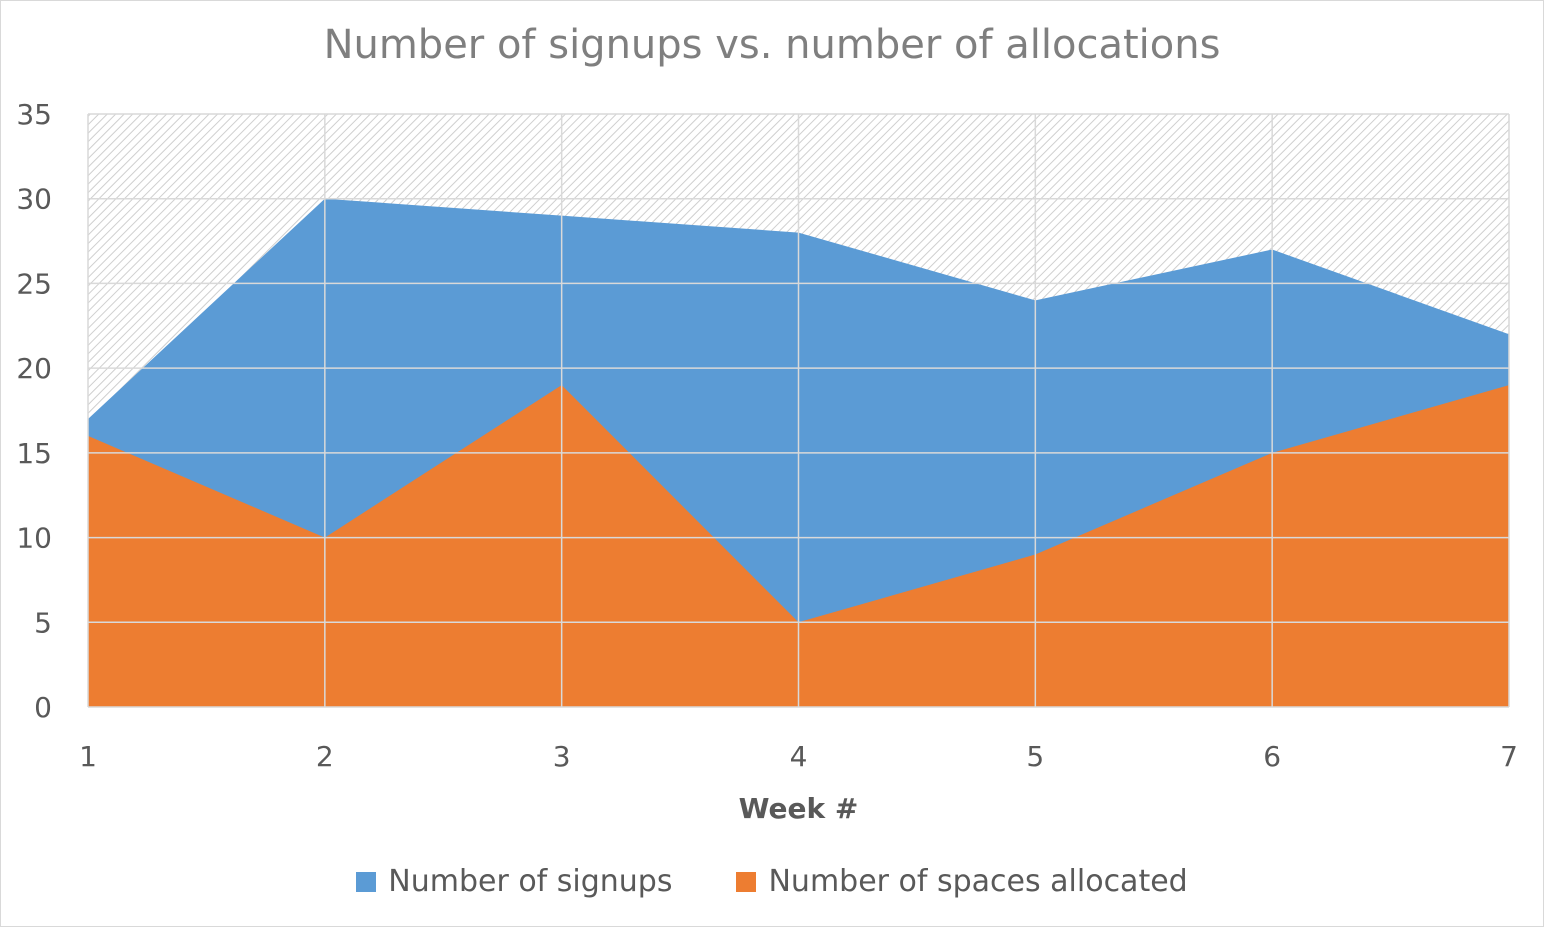 Image resolution: width=1544 pixels, height=927 pixels. Describe the element at coordinates (799, 808) in the screenshot. I see `x-axis-label: Week #` at that location.